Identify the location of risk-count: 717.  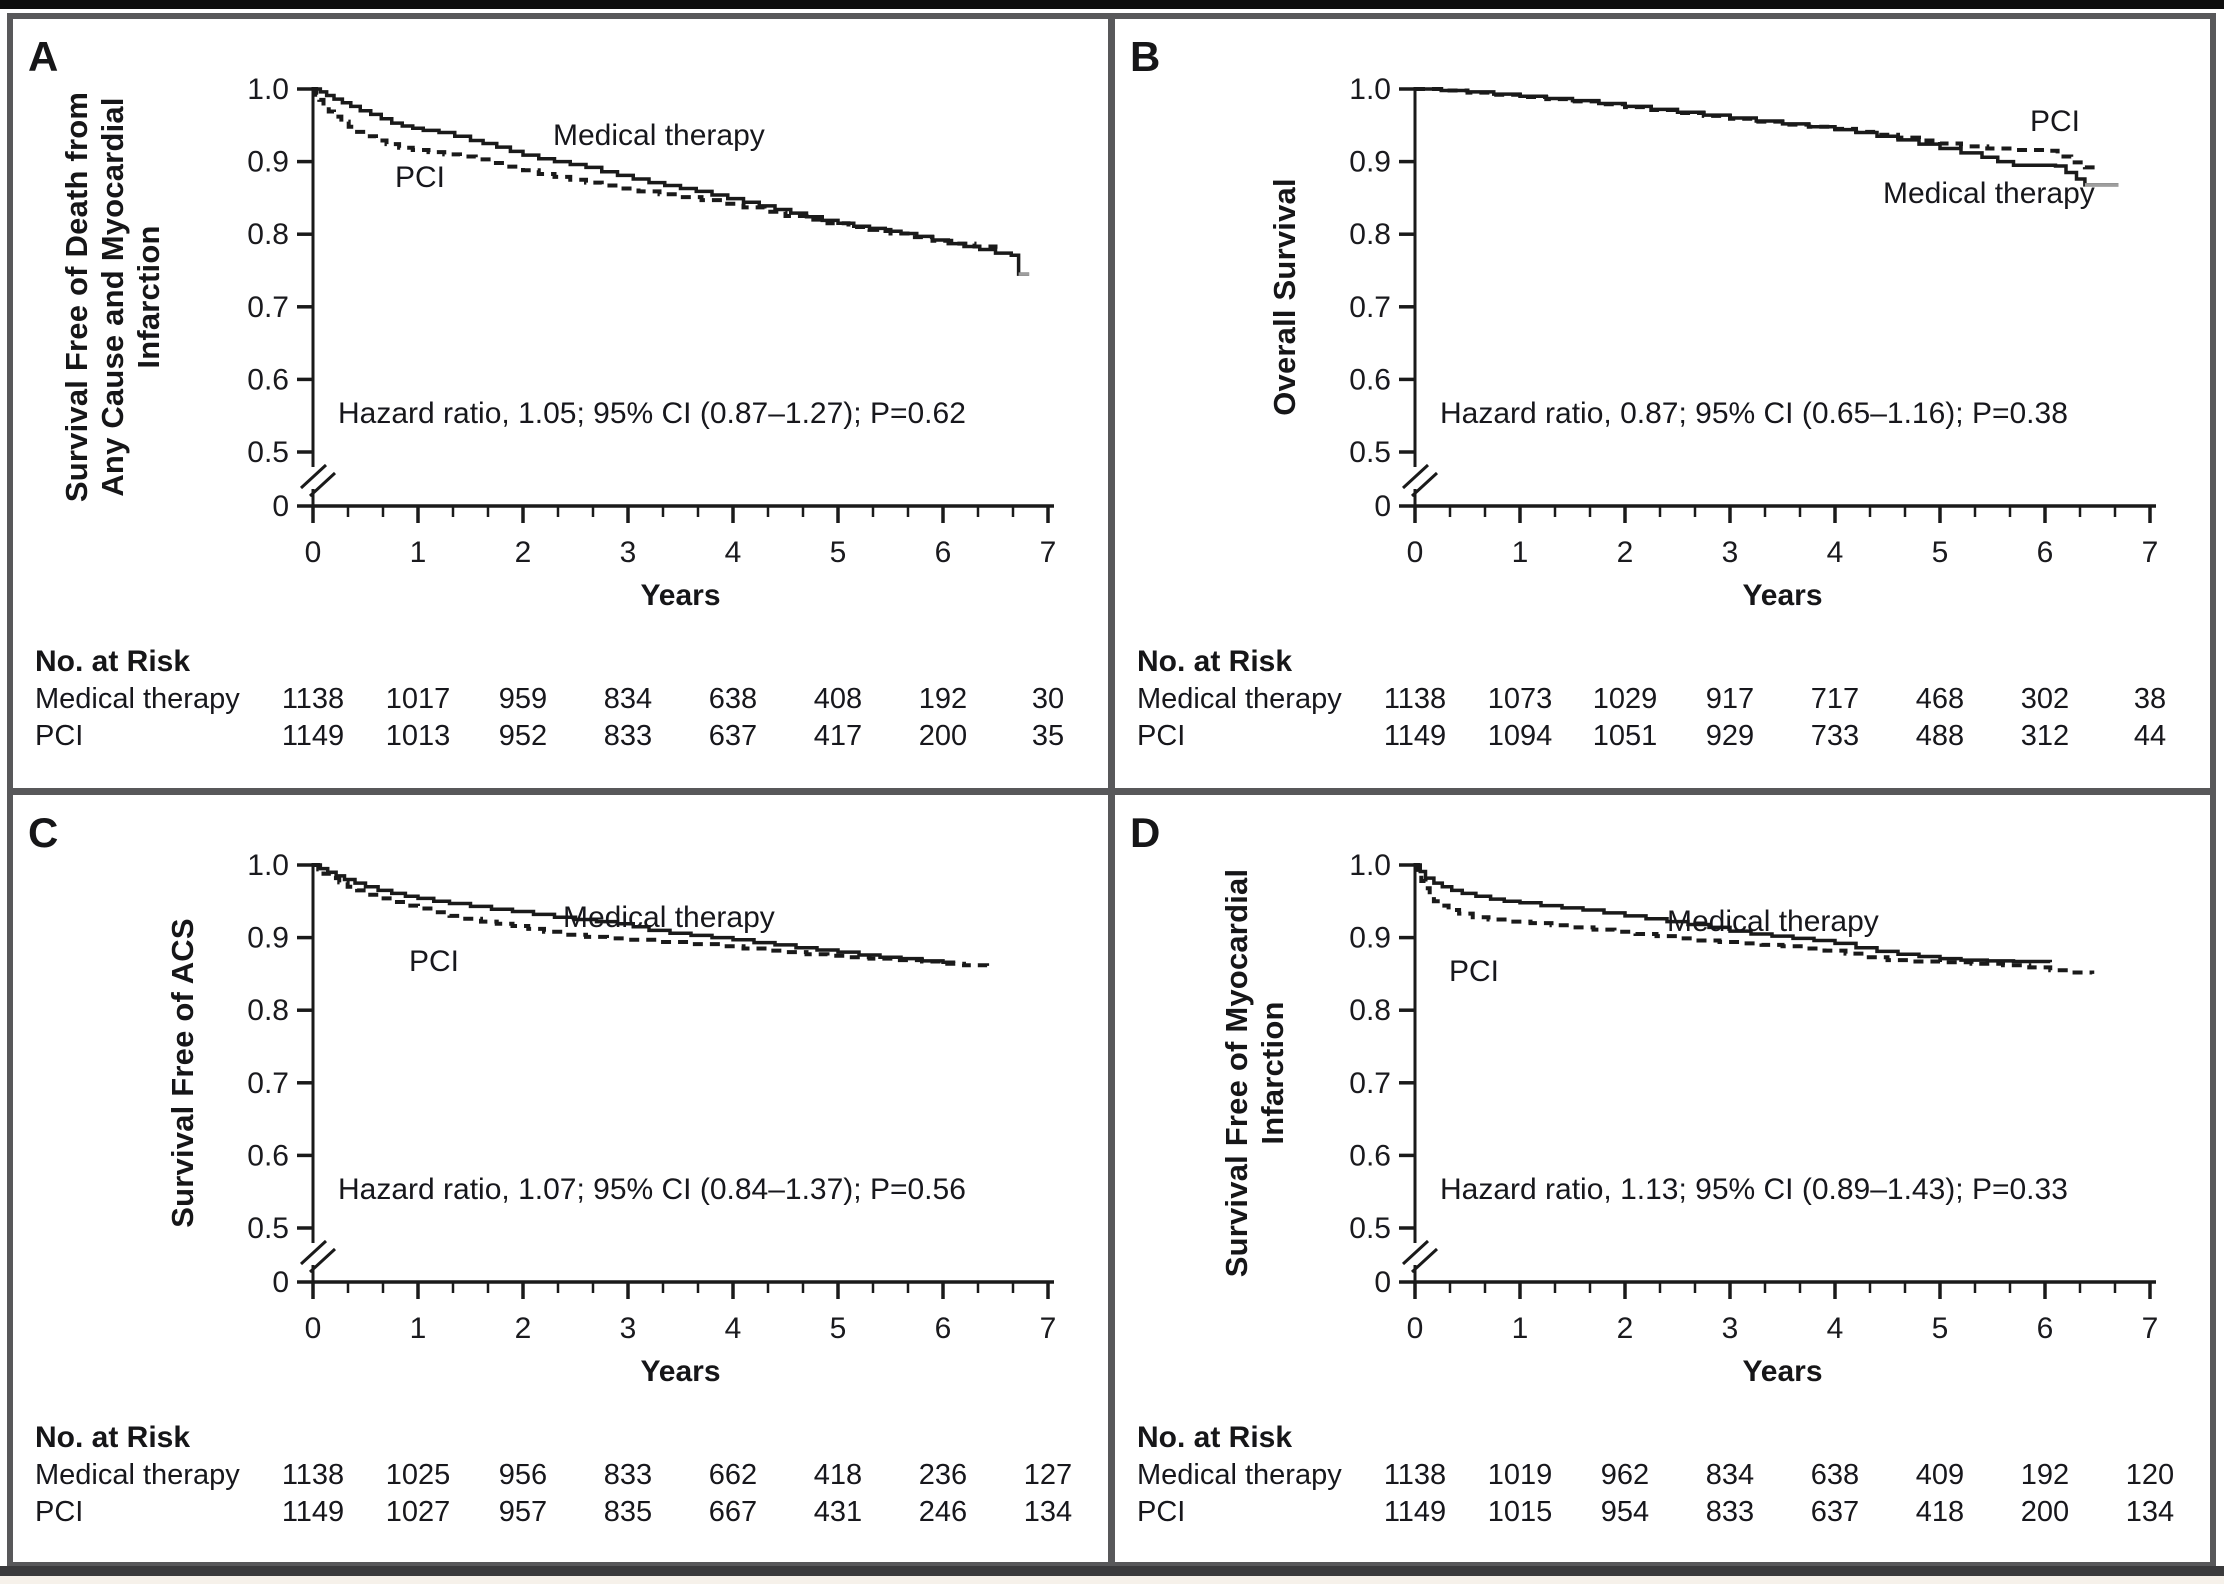
(1835, 699).